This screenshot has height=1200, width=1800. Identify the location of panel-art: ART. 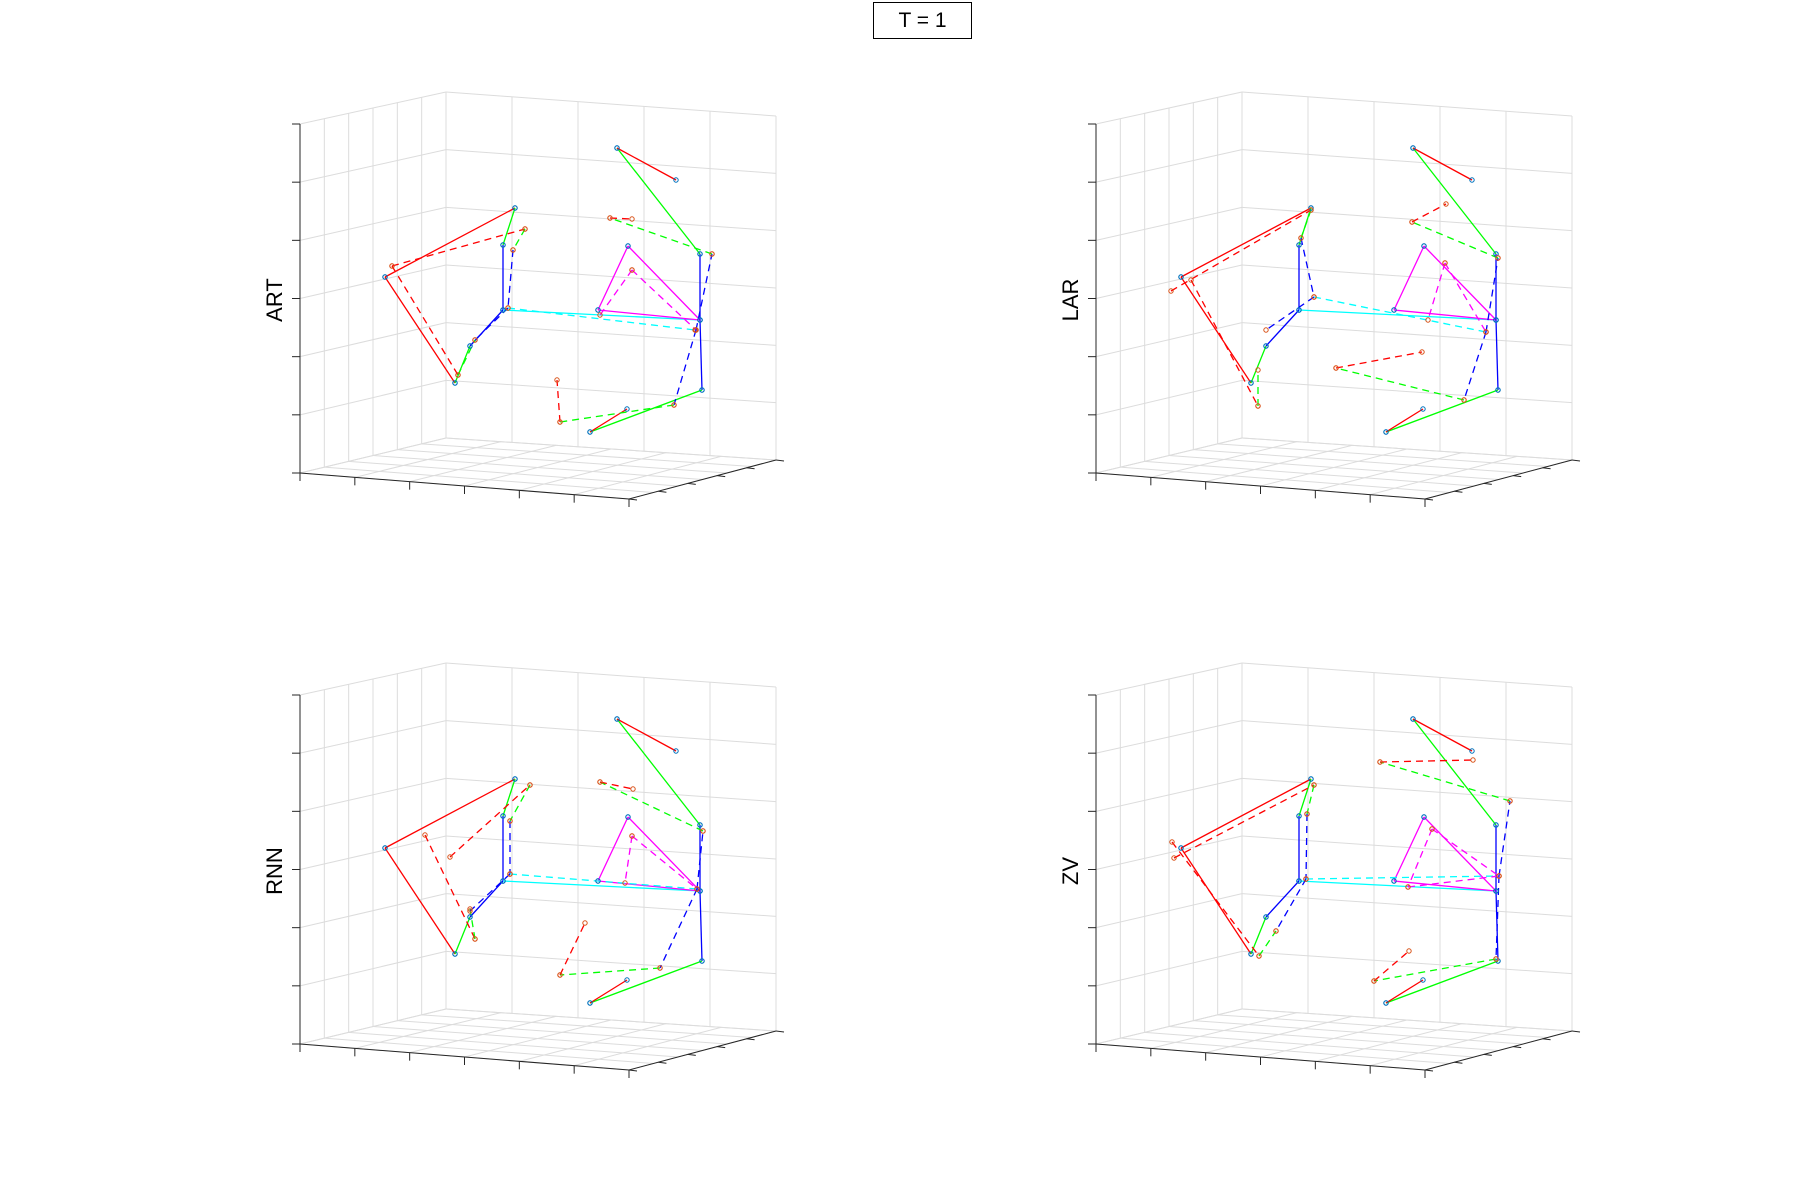
(523, 299).